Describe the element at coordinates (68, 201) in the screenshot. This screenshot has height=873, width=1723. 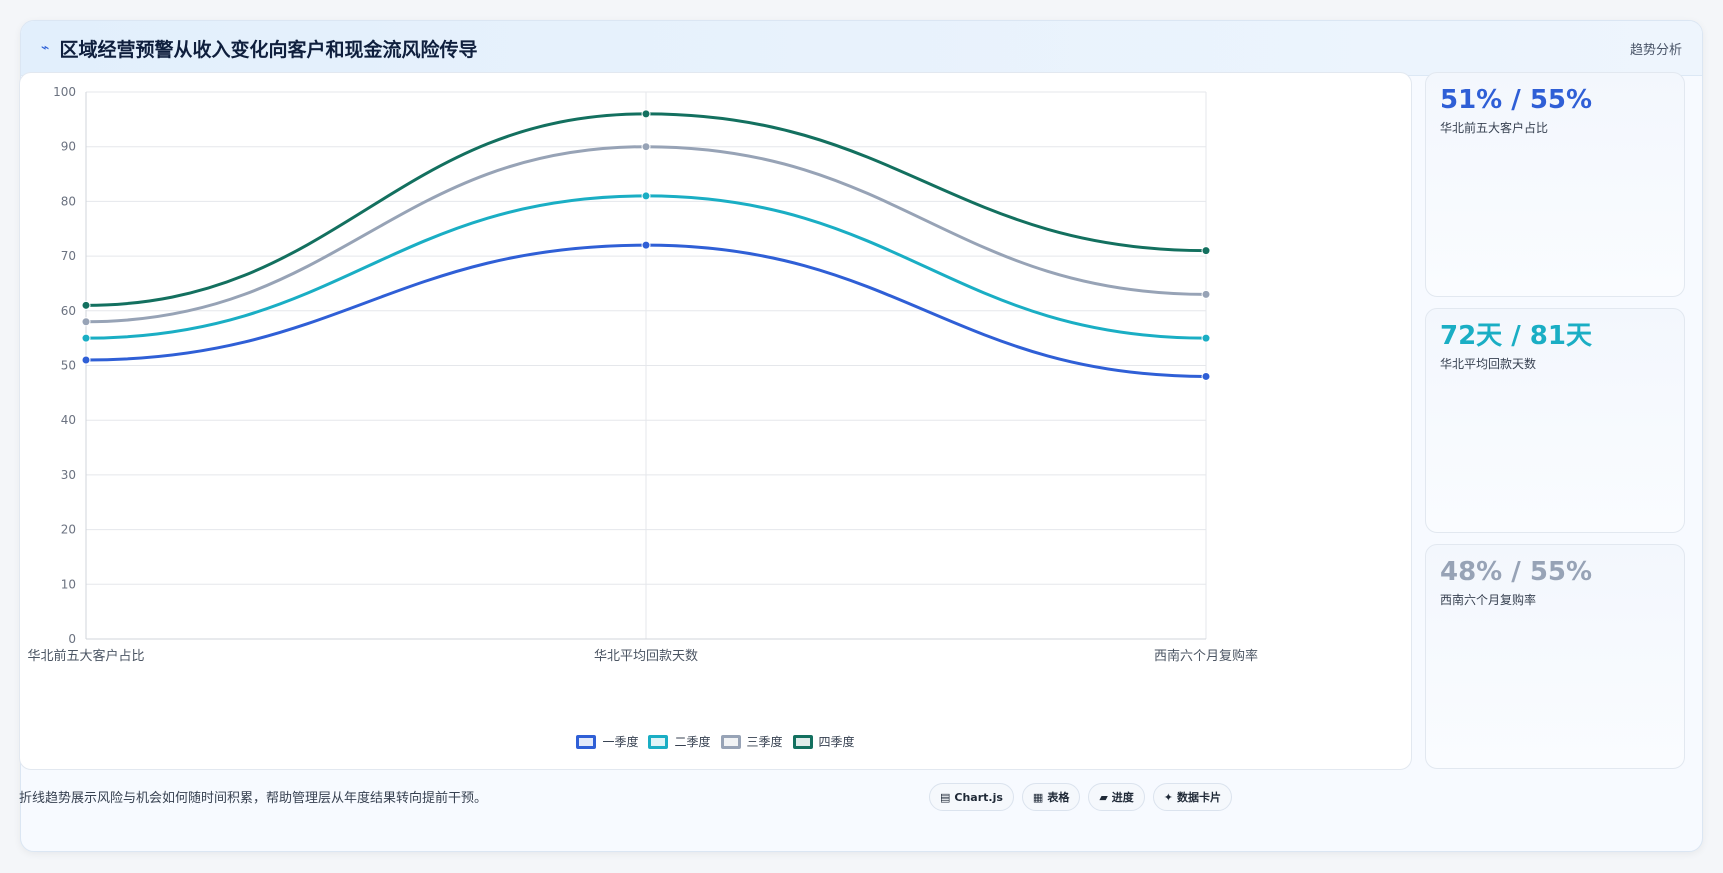
I see `y-tick-label: 80` at that location.